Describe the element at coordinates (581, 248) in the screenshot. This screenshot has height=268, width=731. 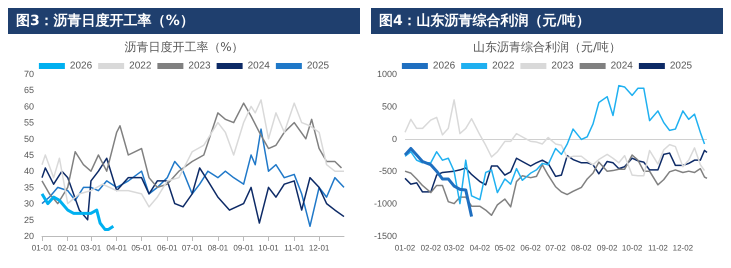
I see `x-tick-label: 08-02` at that location.